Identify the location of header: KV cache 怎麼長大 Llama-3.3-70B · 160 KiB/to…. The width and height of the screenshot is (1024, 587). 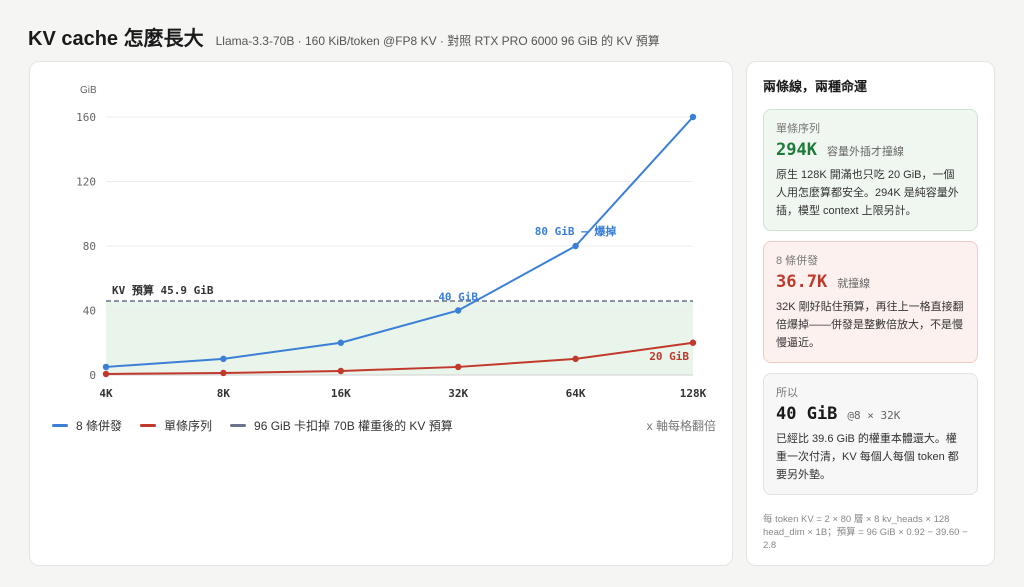
(344, 36).